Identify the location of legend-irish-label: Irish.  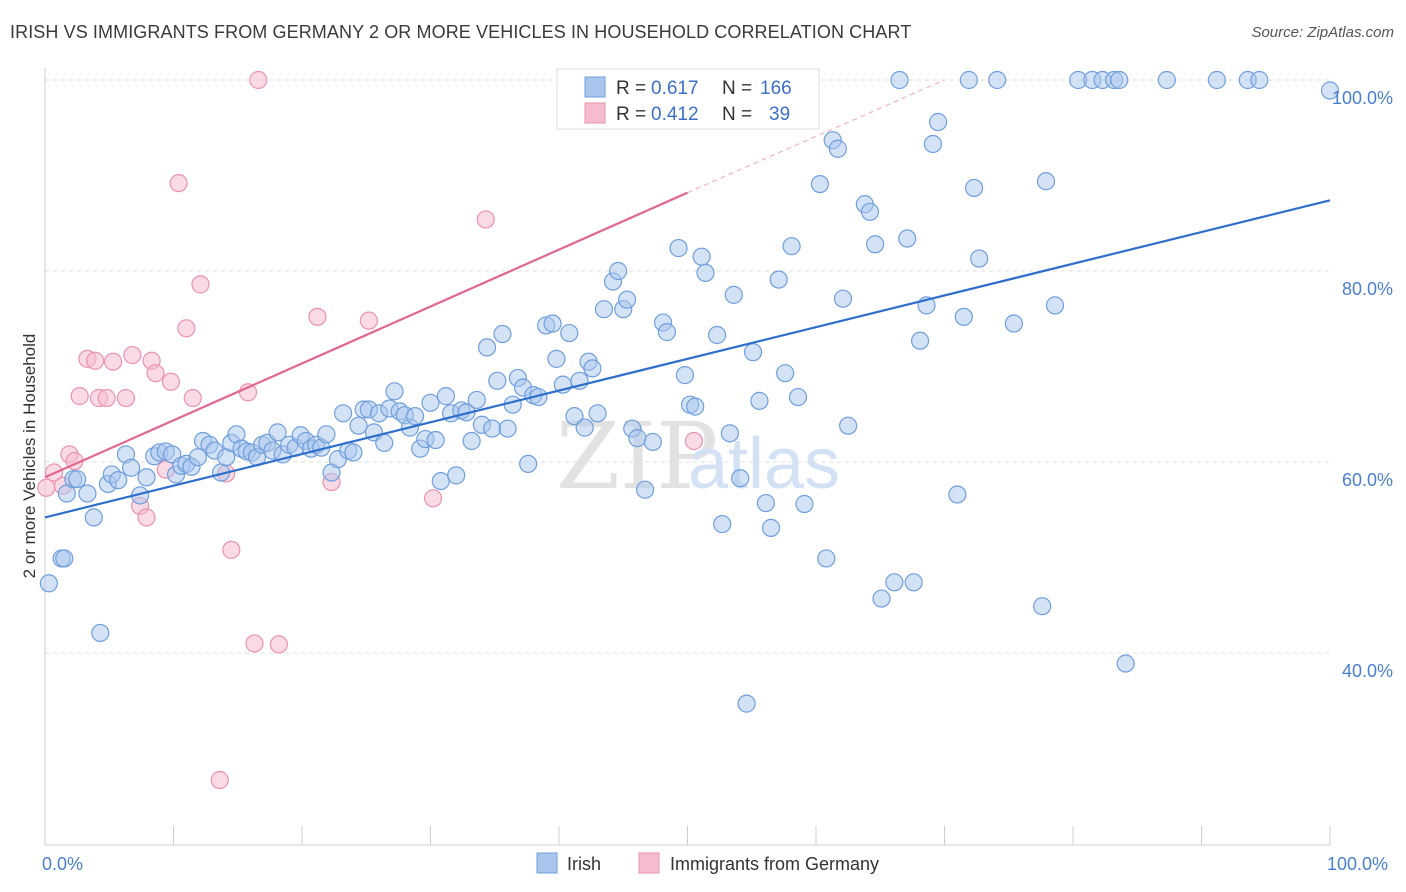
(584, 864).